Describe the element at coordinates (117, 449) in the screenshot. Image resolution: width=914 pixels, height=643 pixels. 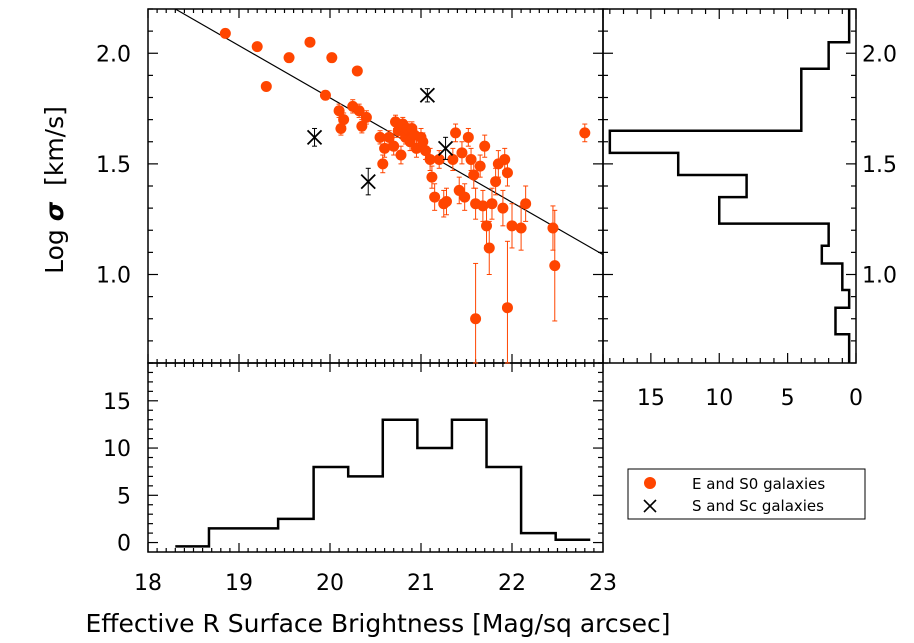
I see `hist-x-y-tick-label: 10` at that location.